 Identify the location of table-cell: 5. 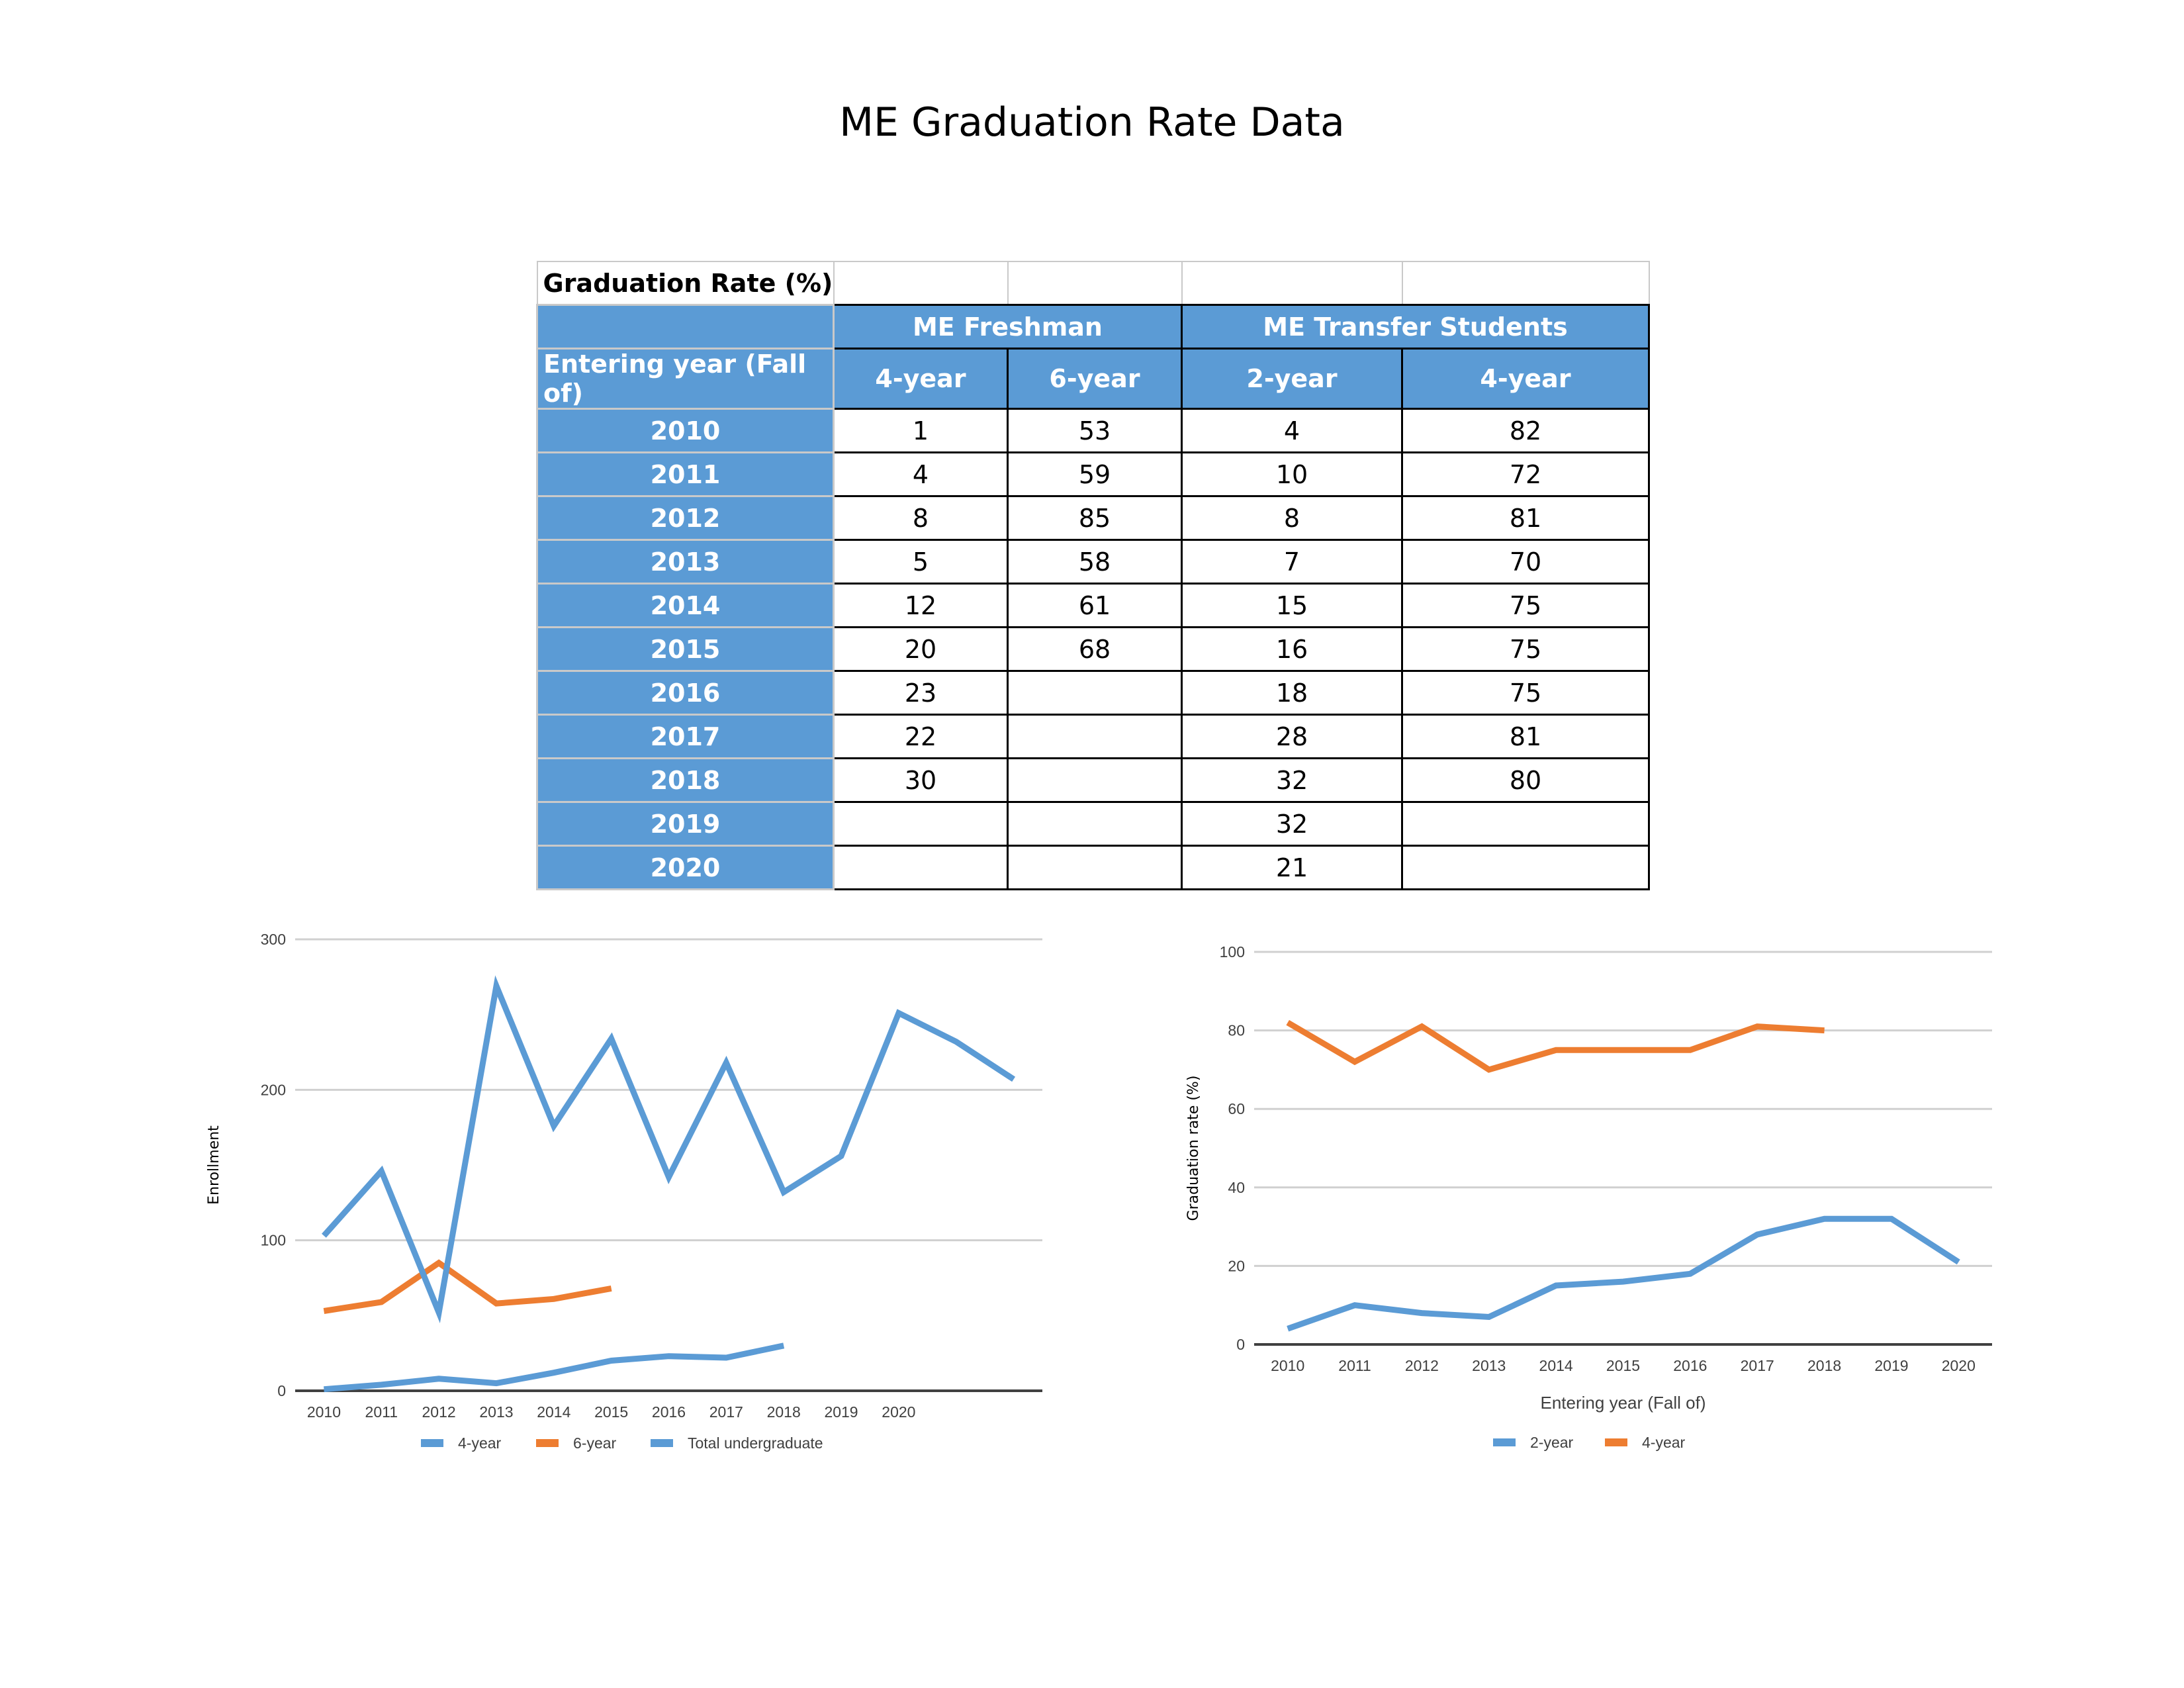
(921, 562).